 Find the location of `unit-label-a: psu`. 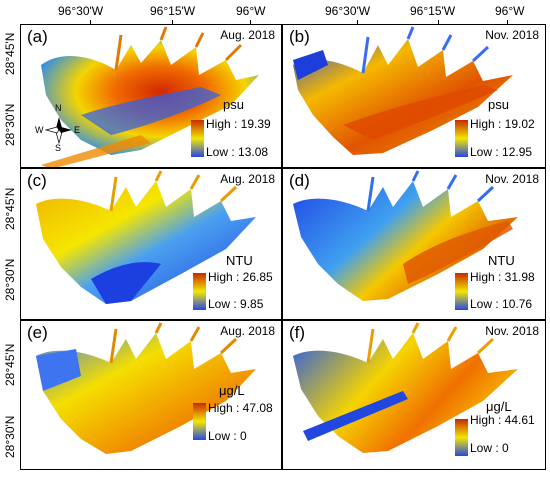

unit-label-a: psu is located at coordinates (233, 104).